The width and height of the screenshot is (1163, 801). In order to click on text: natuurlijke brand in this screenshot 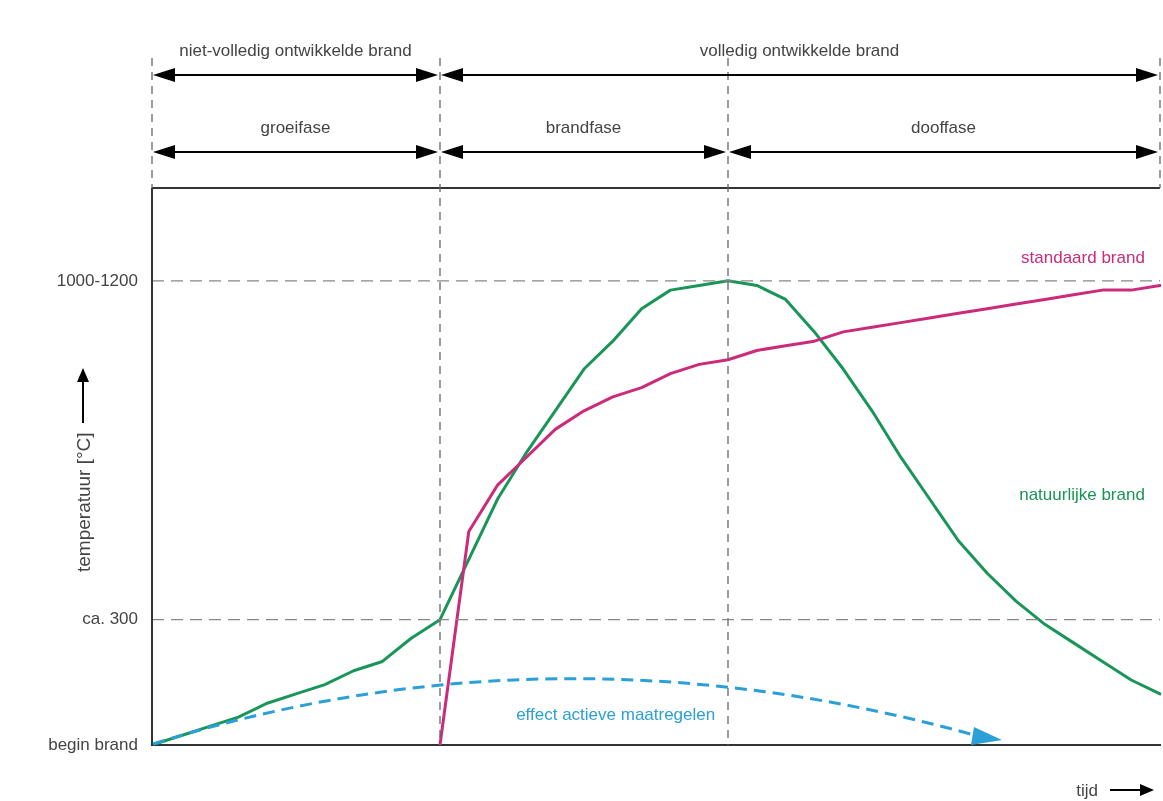, I will do `click(1082, 494)`.